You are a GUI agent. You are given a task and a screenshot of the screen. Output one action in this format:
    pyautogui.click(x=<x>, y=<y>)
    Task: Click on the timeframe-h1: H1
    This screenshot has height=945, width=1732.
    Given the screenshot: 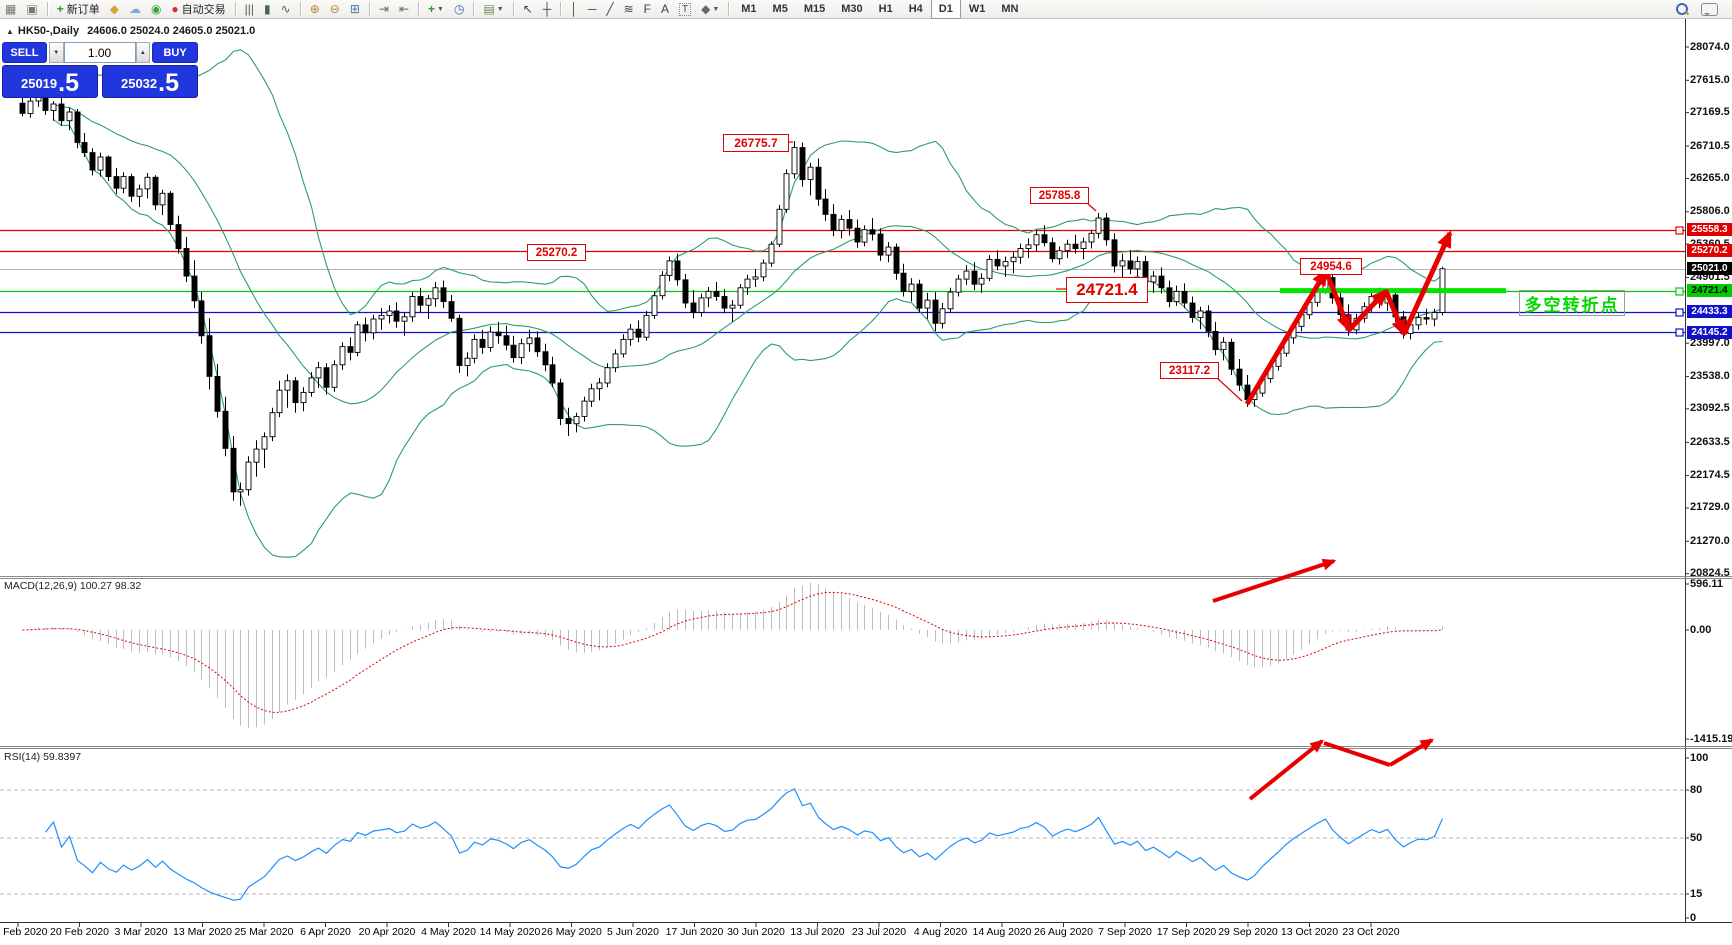 What is the action you would take?
    pyautogui.click(x=885, y=9)
    